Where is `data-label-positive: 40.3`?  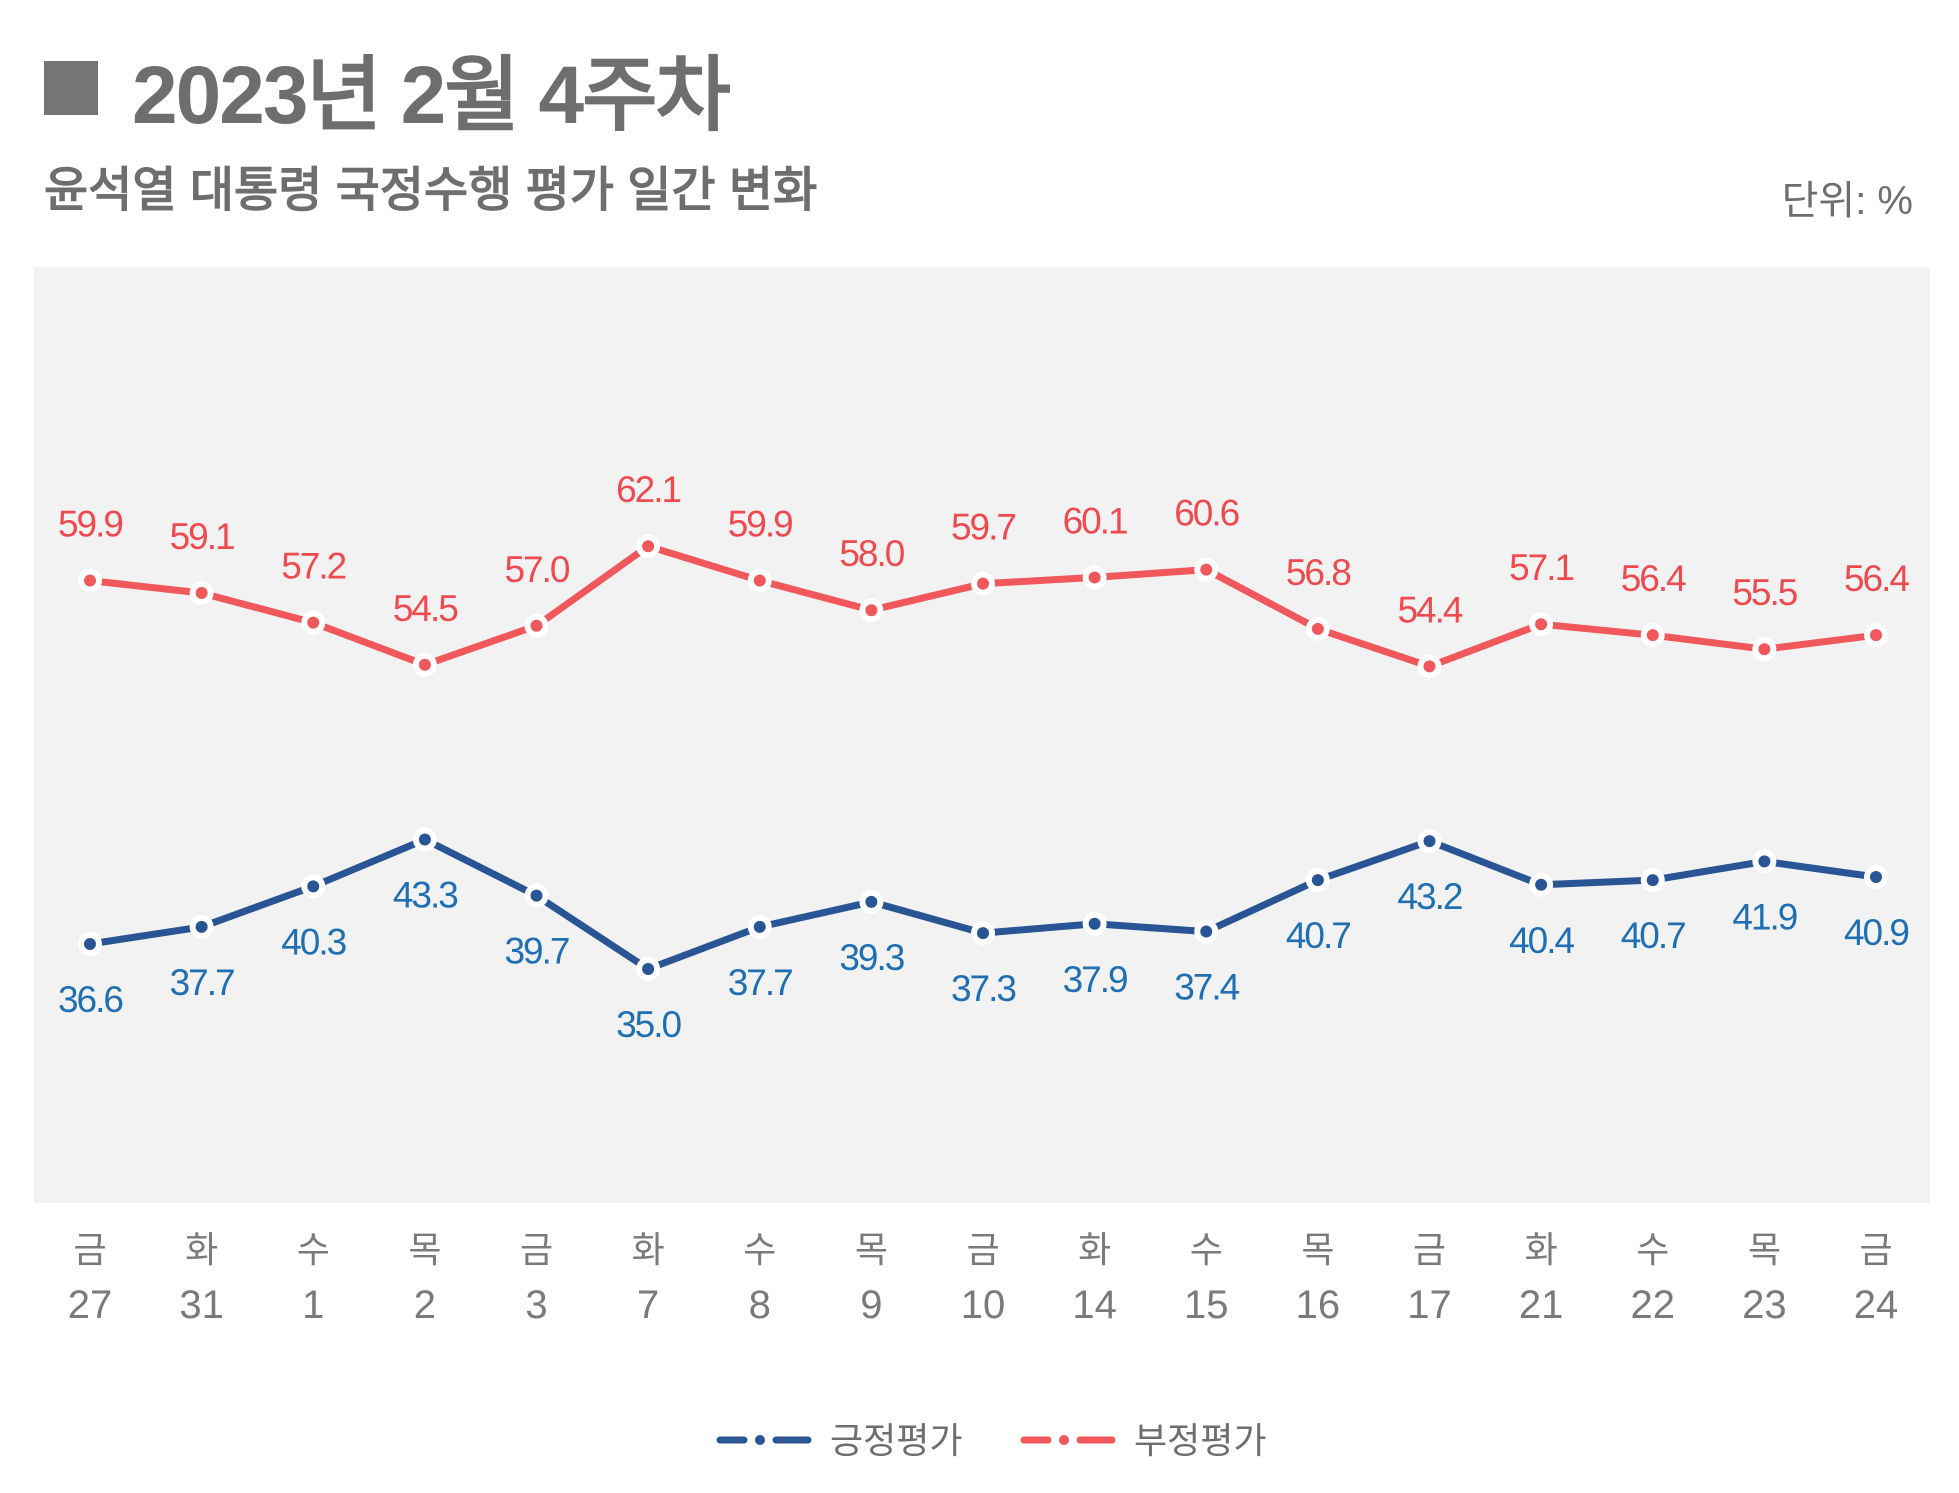 data-label-positive: 40.3 is located at coordinates (313, 941).